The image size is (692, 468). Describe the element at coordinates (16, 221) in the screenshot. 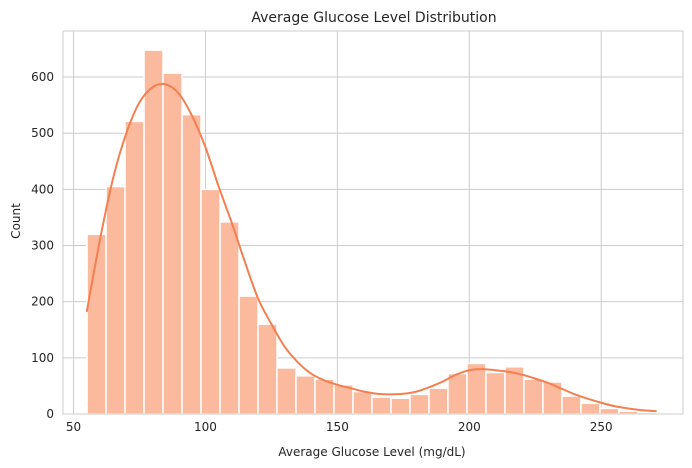

I see `y-axis-label: Count` at that location.